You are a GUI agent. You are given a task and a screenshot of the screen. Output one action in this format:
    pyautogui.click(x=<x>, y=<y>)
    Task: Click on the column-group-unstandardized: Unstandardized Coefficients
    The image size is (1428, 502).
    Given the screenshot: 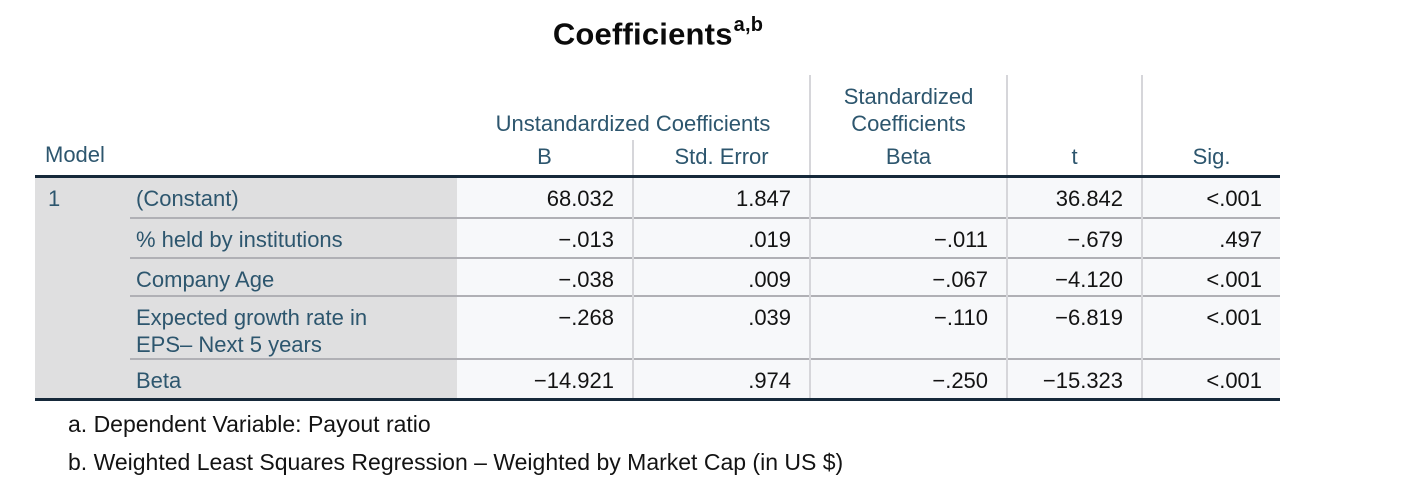 What is the action you would take?
    pyautogui.click(x=633, y=123)
    